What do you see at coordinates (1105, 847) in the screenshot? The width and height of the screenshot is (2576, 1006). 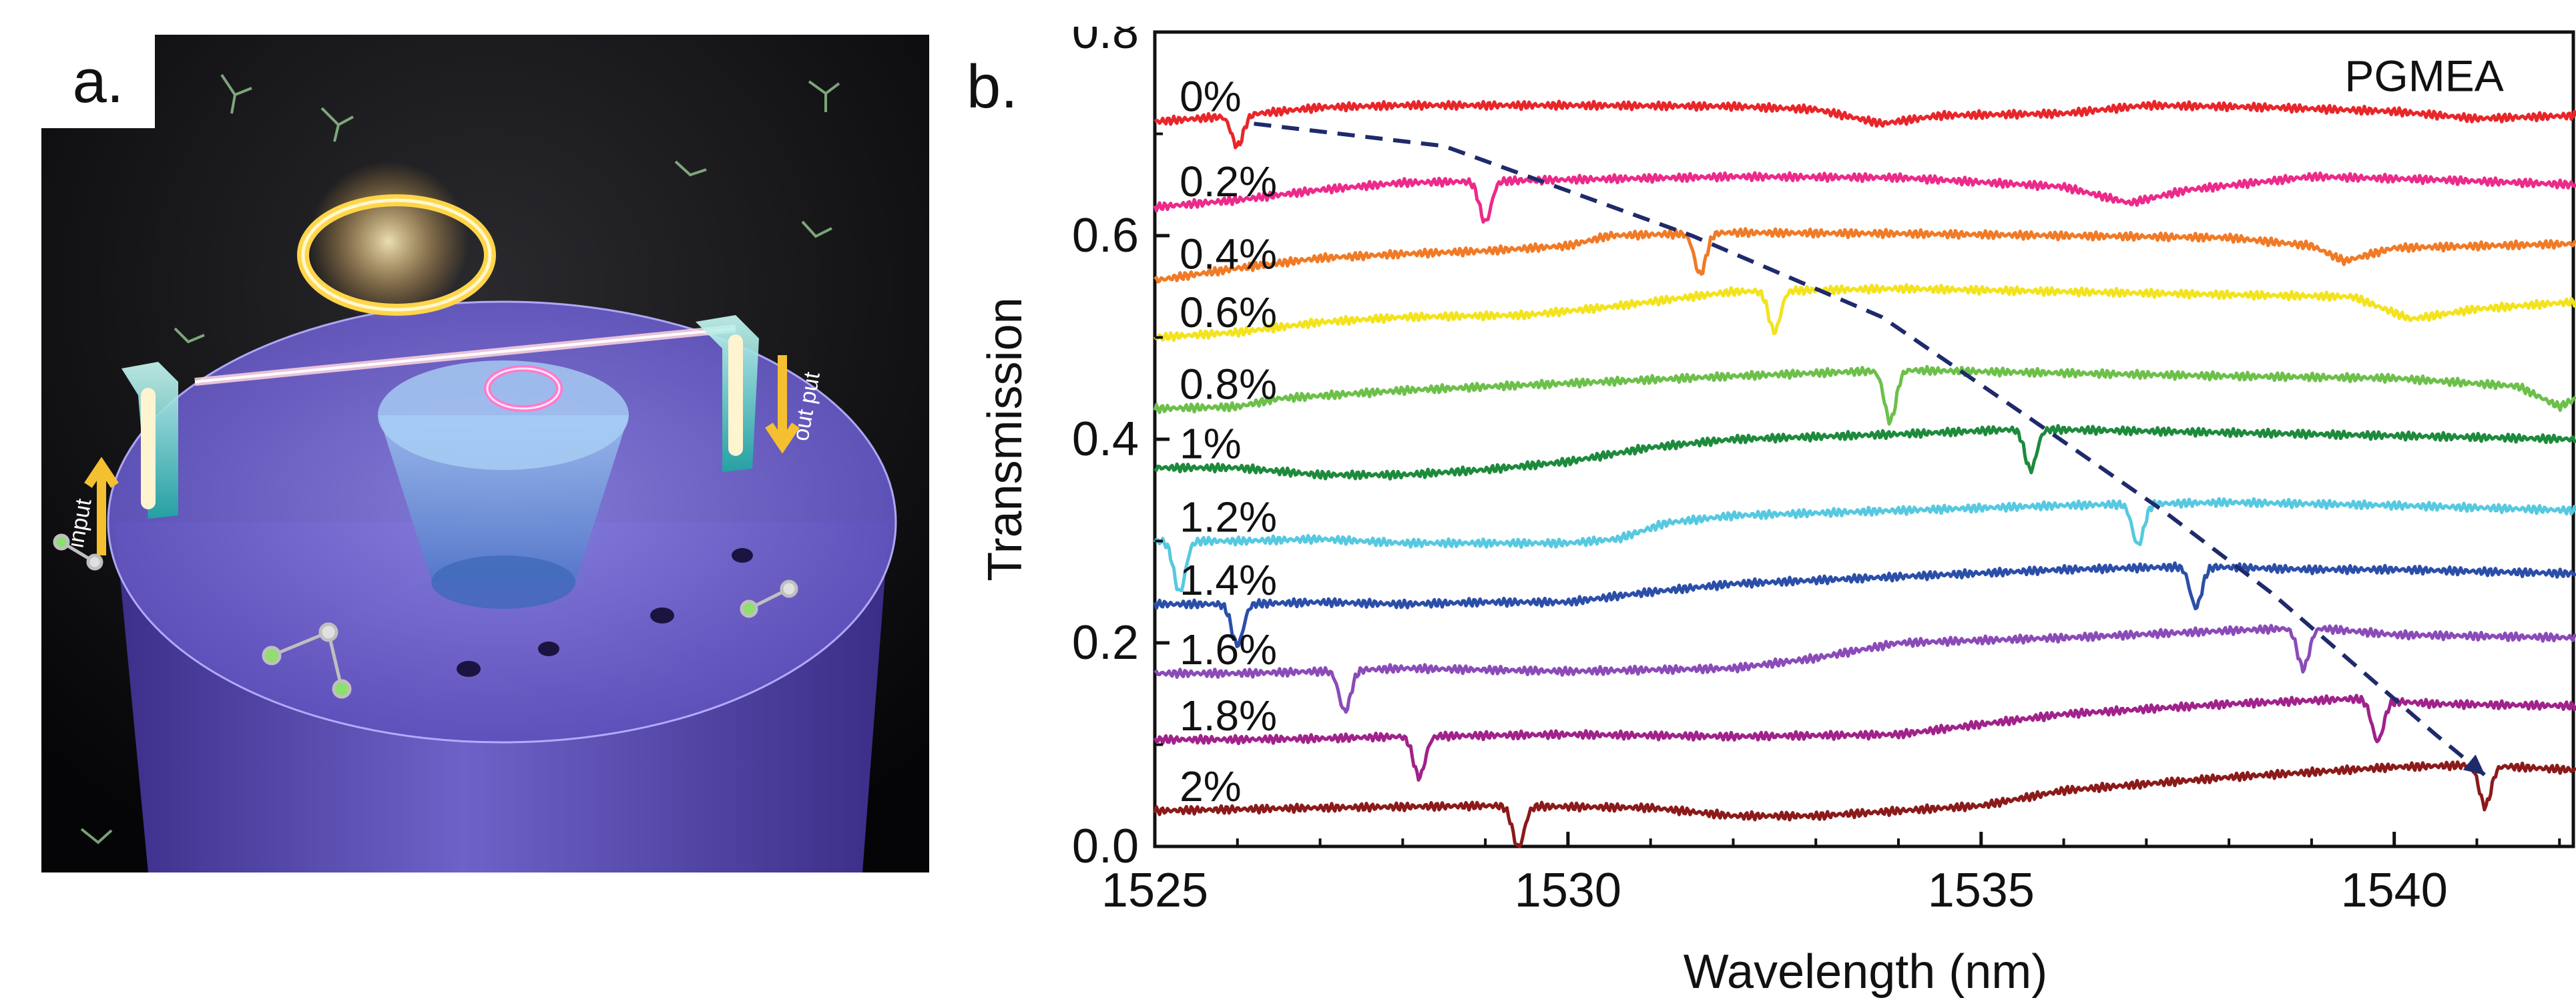 I see `y-tick-label-0: 0.0` at bounding box center [1105, 847].